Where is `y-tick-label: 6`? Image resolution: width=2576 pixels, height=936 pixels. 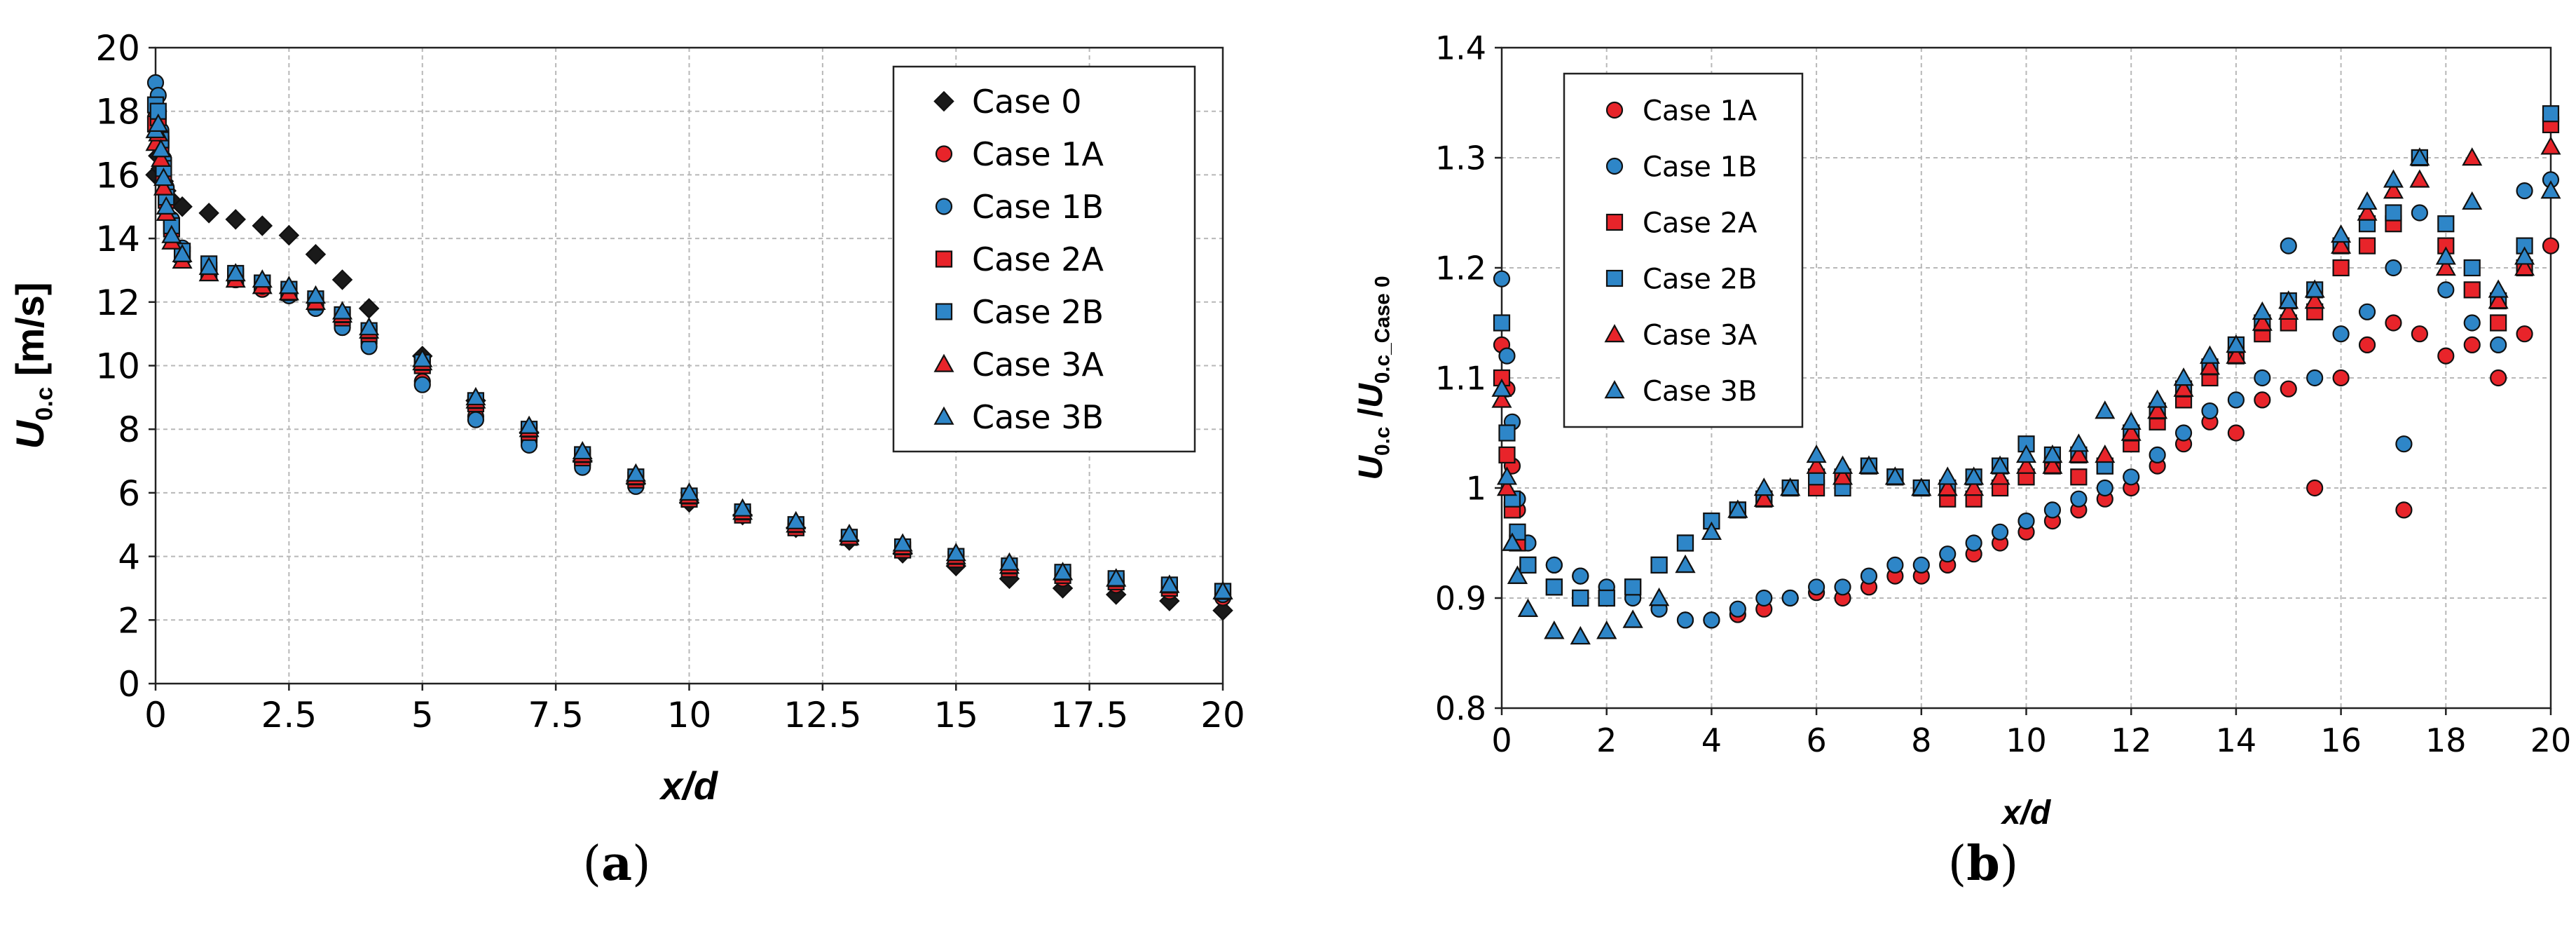
y-tick-label: 6 is located at coordinates (129, 494).